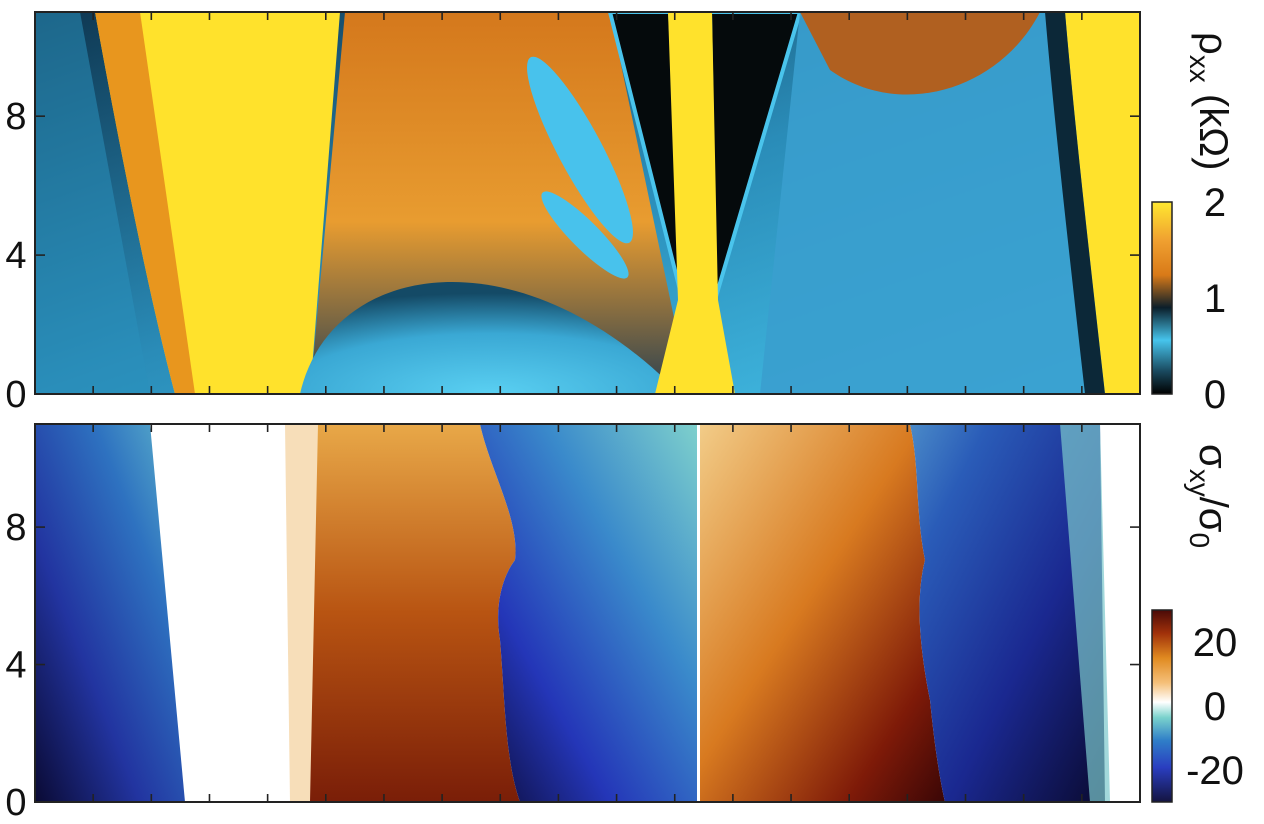  I want to click on bottom-colorbar-tick-label: 20, so click(1215, 643).